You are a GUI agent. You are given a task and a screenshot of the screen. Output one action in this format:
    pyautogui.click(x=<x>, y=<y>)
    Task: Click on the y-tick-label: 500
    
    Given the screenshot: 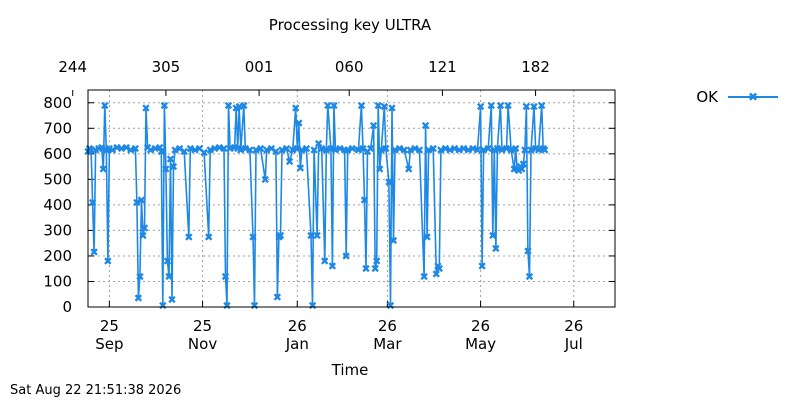 What is the action you would take?
    pyautogui.click(x=57, y=179)
    